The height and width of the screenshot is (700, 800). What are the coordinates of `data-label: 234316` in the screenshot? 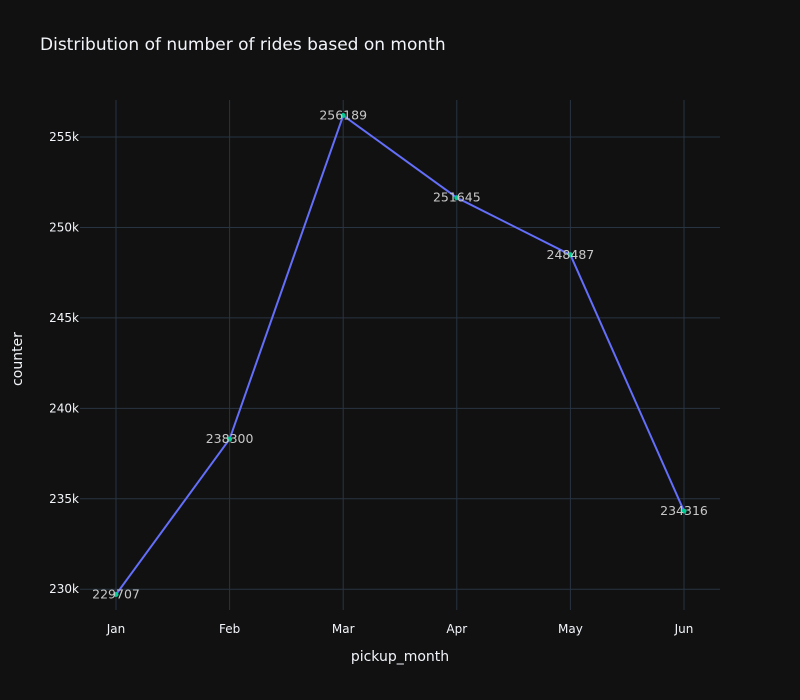 It's located at (684, 510).